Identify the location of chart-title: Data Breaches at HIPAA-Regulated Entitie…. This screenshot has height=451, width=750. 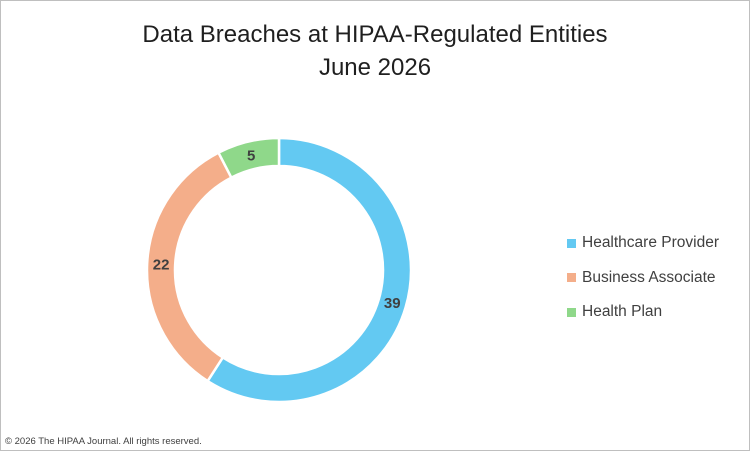
(375, 51).